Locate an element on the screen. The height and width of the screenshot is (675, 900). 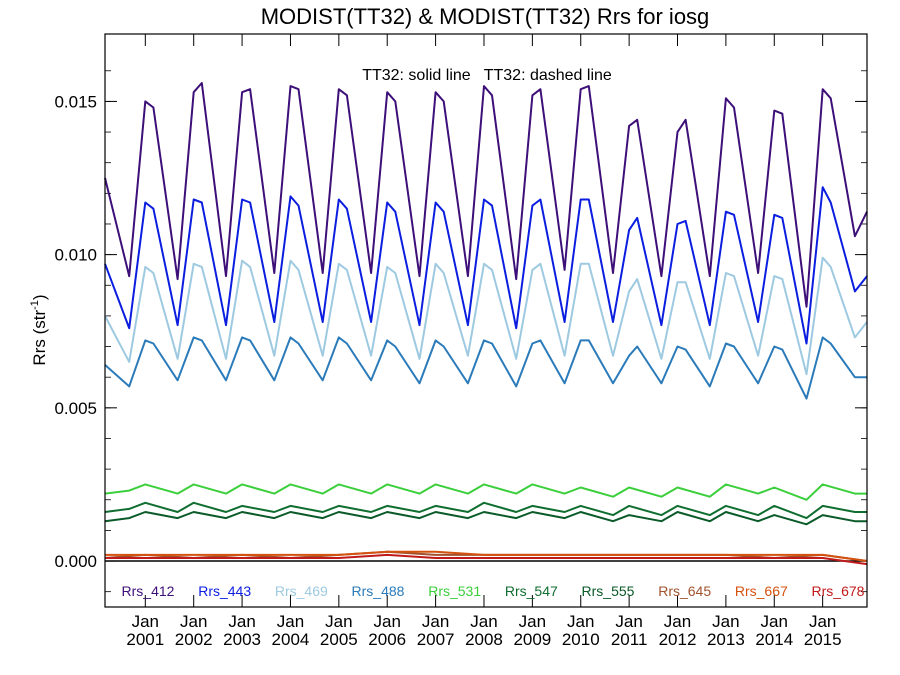
y-tick-label: 0.000 is located at coordinates (75, 561).